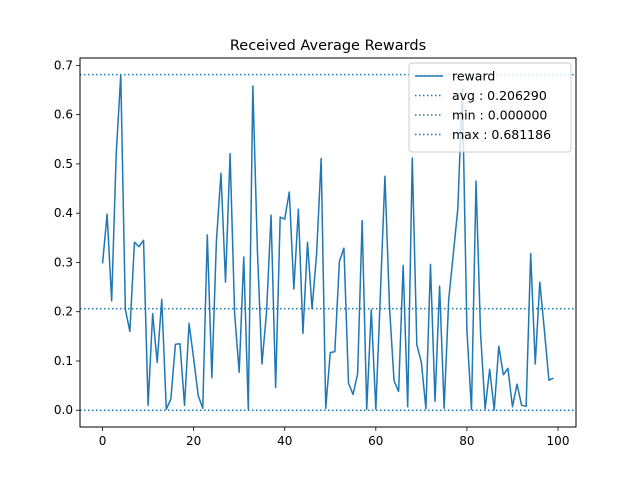  Describe the element at coordinates (499, 115) in the screenshot. I see `legend-label-2: min : 0.000000` at that location.